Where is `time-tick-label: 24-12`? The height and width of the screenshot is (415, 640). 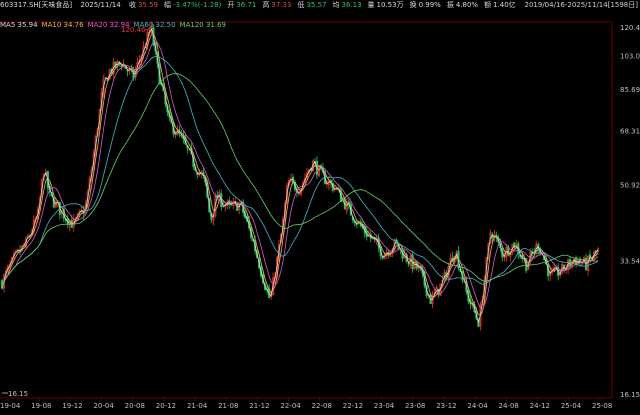 time-tick-label: 24-12 is located at coordinates (540, 406).